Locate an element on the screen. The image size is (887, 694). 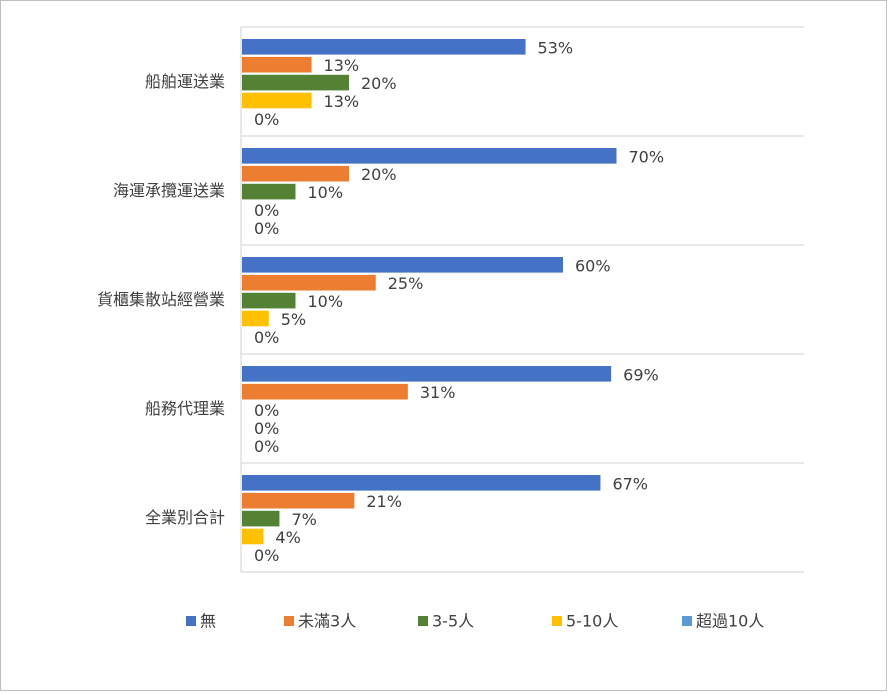
data-label: 31% is located at coordinates (438, 392).